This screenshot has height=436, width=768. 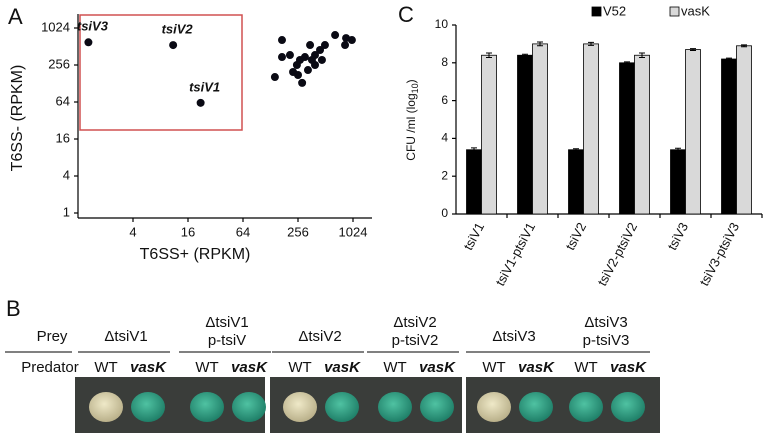 I want to click on panel-label: B, so click(x=13, y=308).